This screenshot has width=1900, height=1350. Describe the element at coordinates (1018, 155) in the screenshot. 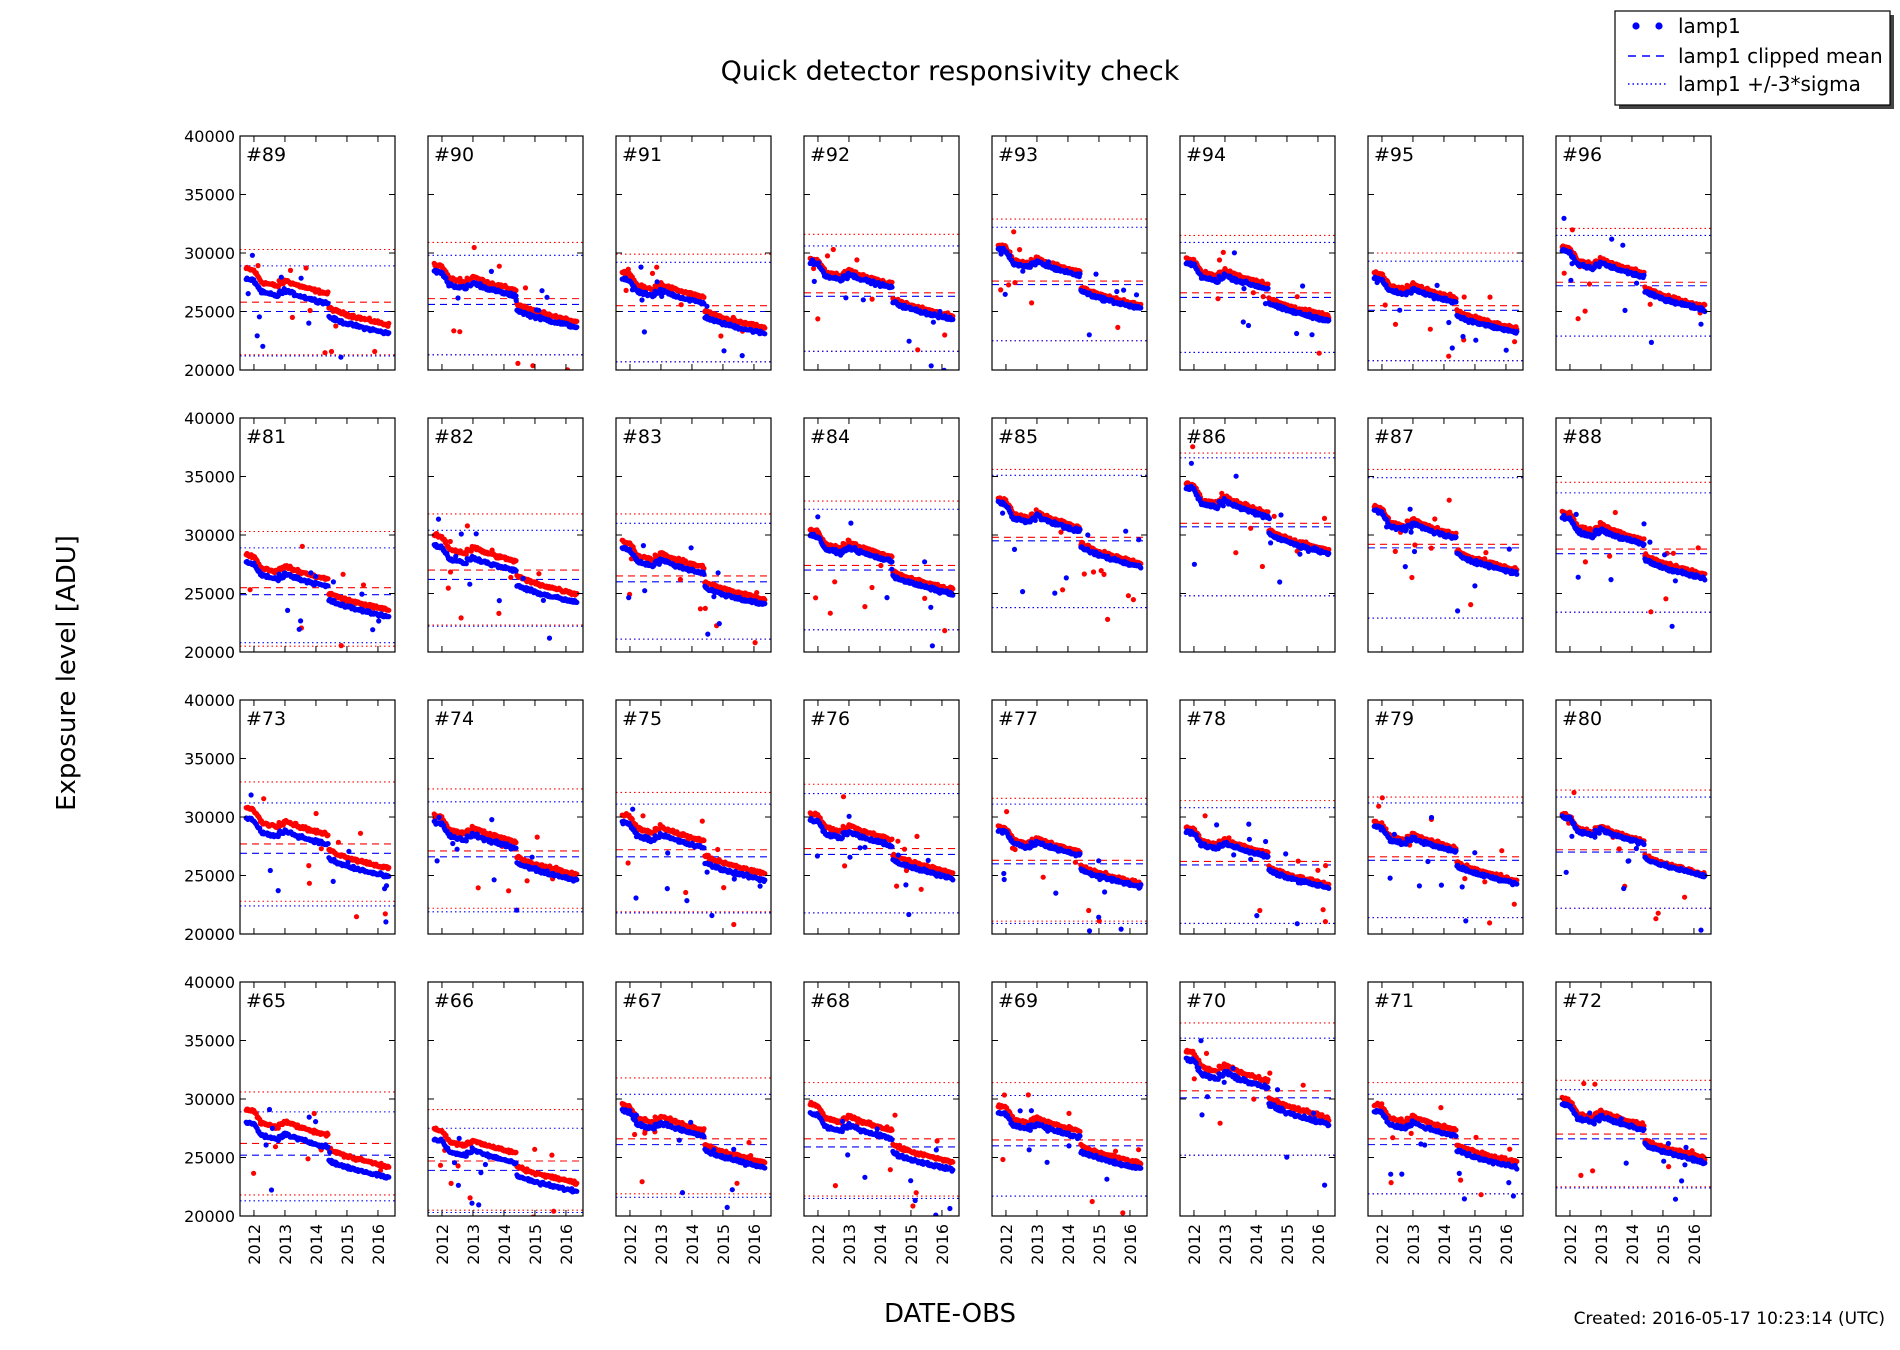

I see `panel-label: #93` at that location.